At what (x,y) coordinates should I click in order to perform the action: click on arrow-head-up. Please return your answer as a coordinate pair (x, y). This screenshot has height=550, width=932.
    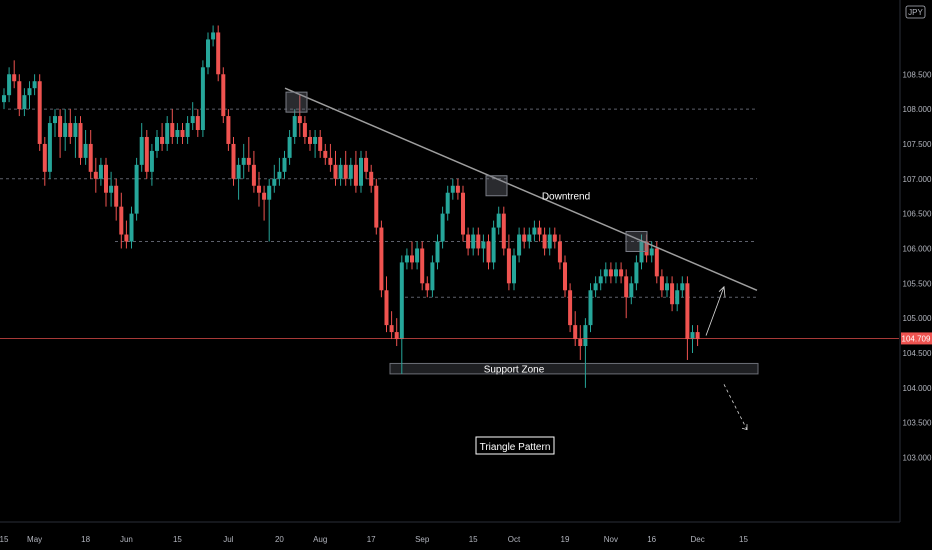
    Looking at the image, I should click on (722, 291).